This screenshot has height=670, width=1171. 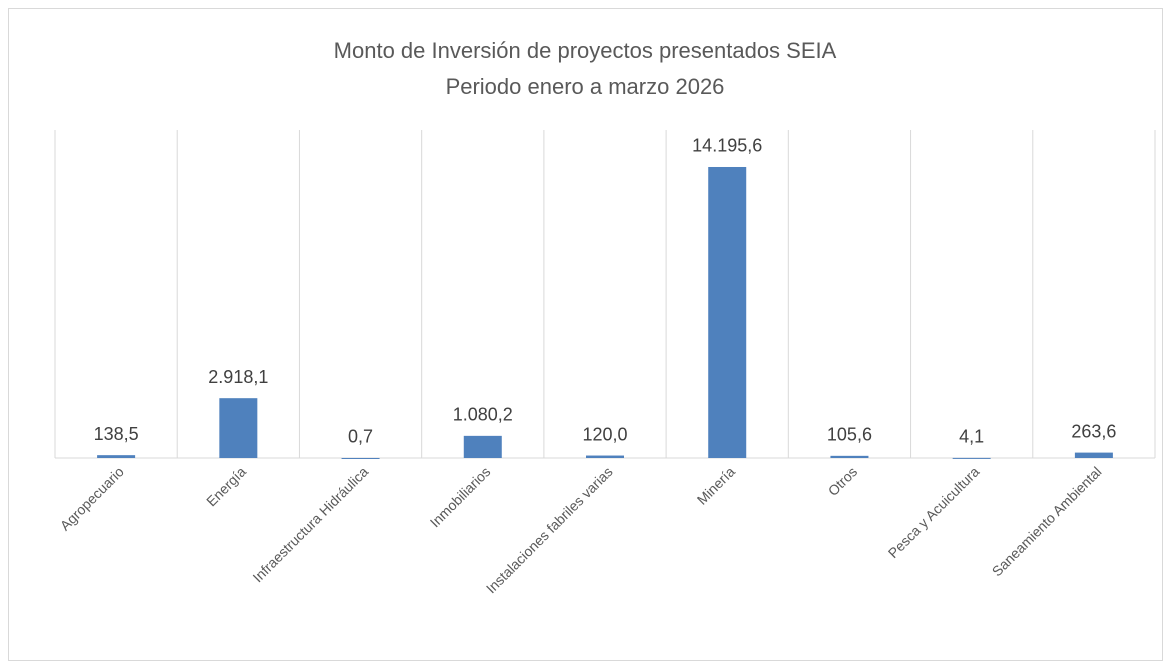 I want to click on data-label: 105,6, so click(x=849, y=435).